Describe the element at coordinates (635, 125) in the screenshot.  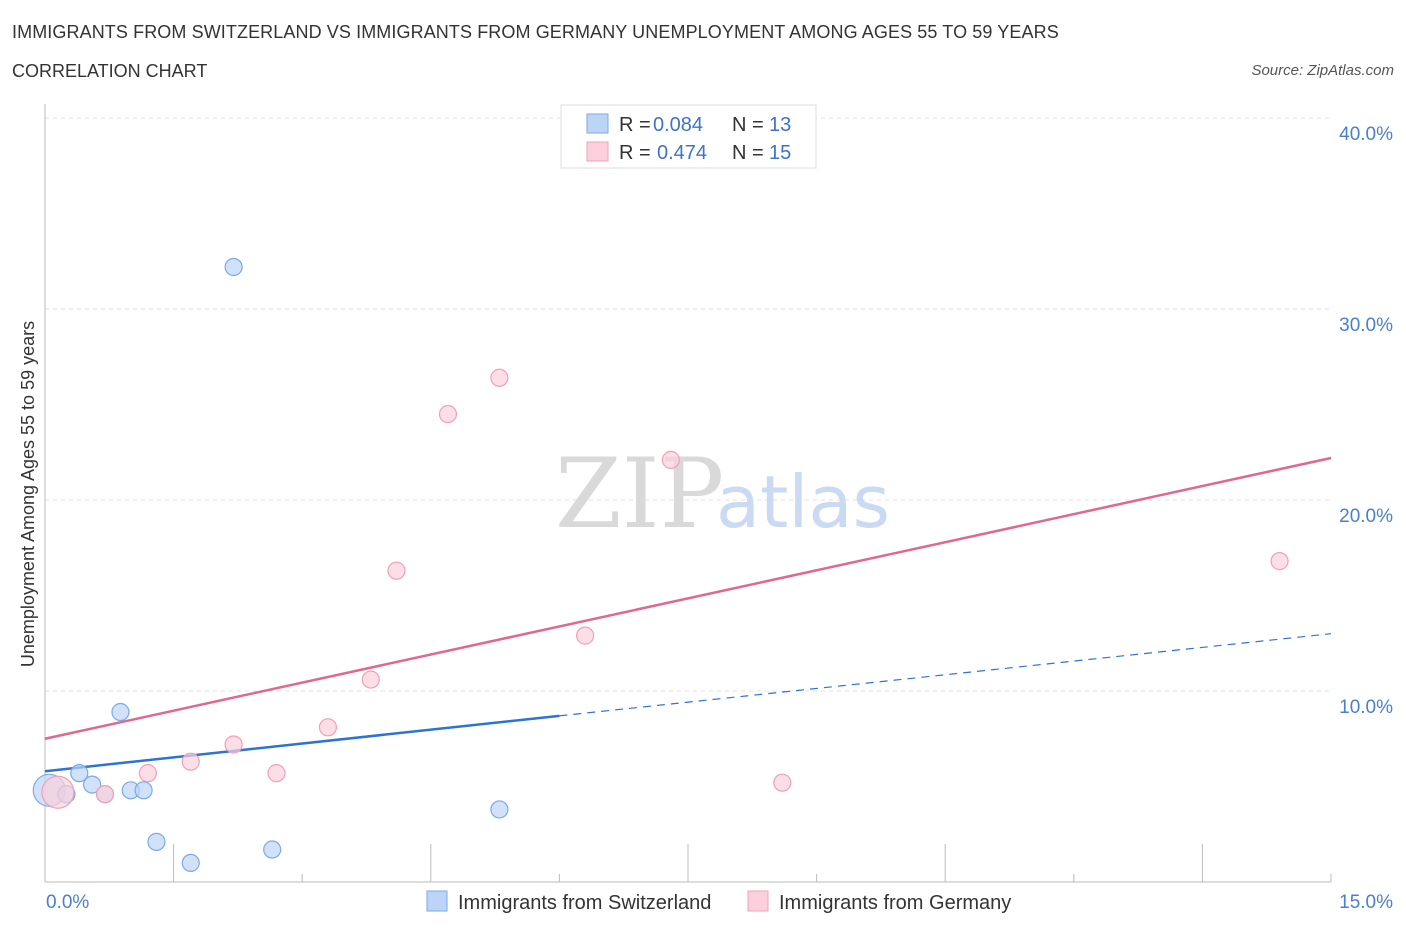
I see `legend-r-label-1: R =` at that location.